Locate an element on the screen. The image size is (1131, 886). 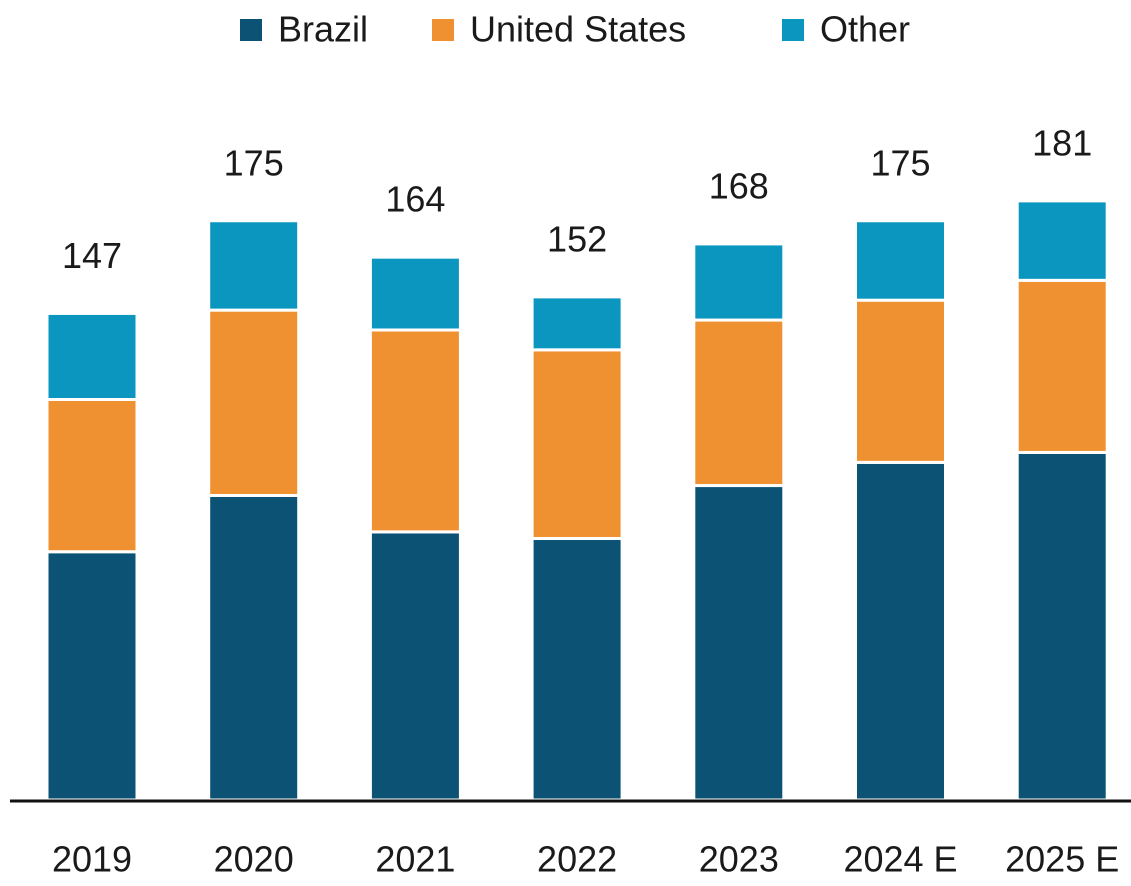
total-label: 164 is located at coordinates (415, 199).